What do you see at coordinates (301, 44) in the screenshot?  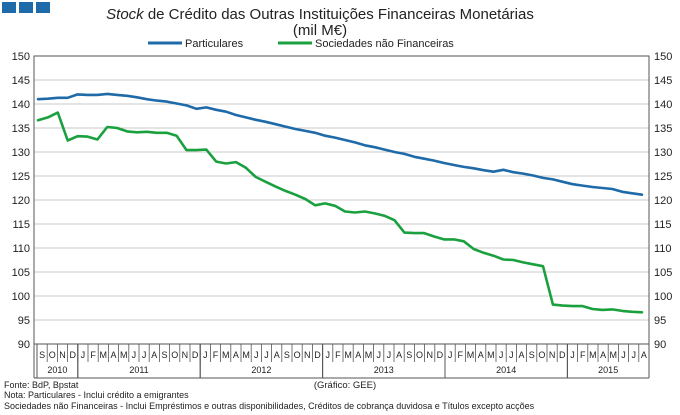 I see `legend: Particulares Sociedades não Financeiras` at bounding box center [301, 44].